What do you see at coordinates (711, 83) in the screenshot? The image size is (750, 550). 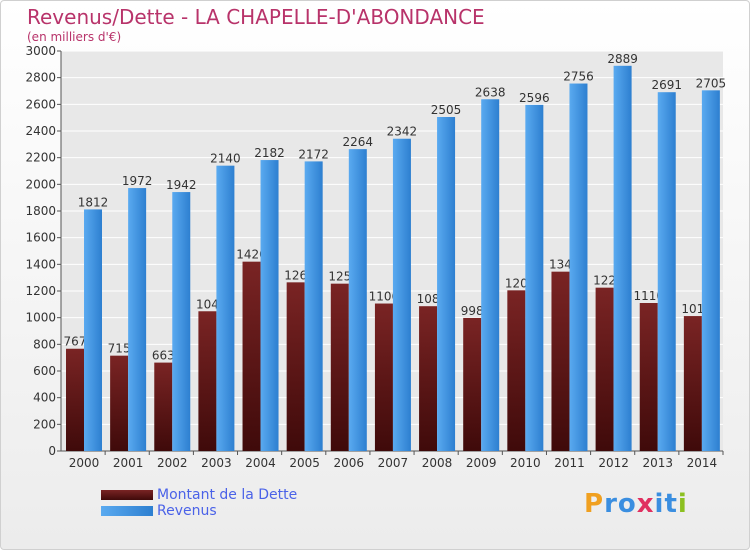 I see `data-label: 2705` at bounding box center [711, 83].